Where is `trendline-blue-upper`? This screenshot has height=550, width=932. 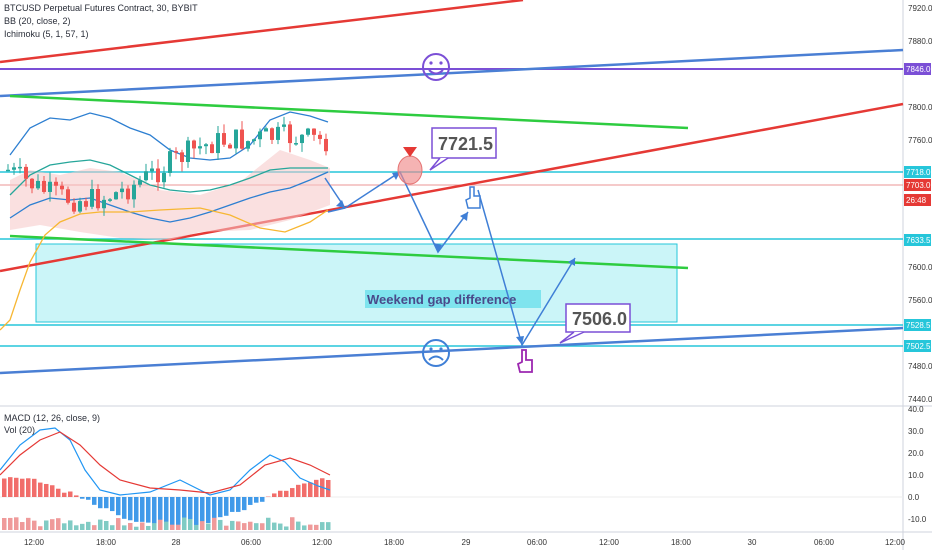 trendline-blue-upper is located at coordinates (452, 73).